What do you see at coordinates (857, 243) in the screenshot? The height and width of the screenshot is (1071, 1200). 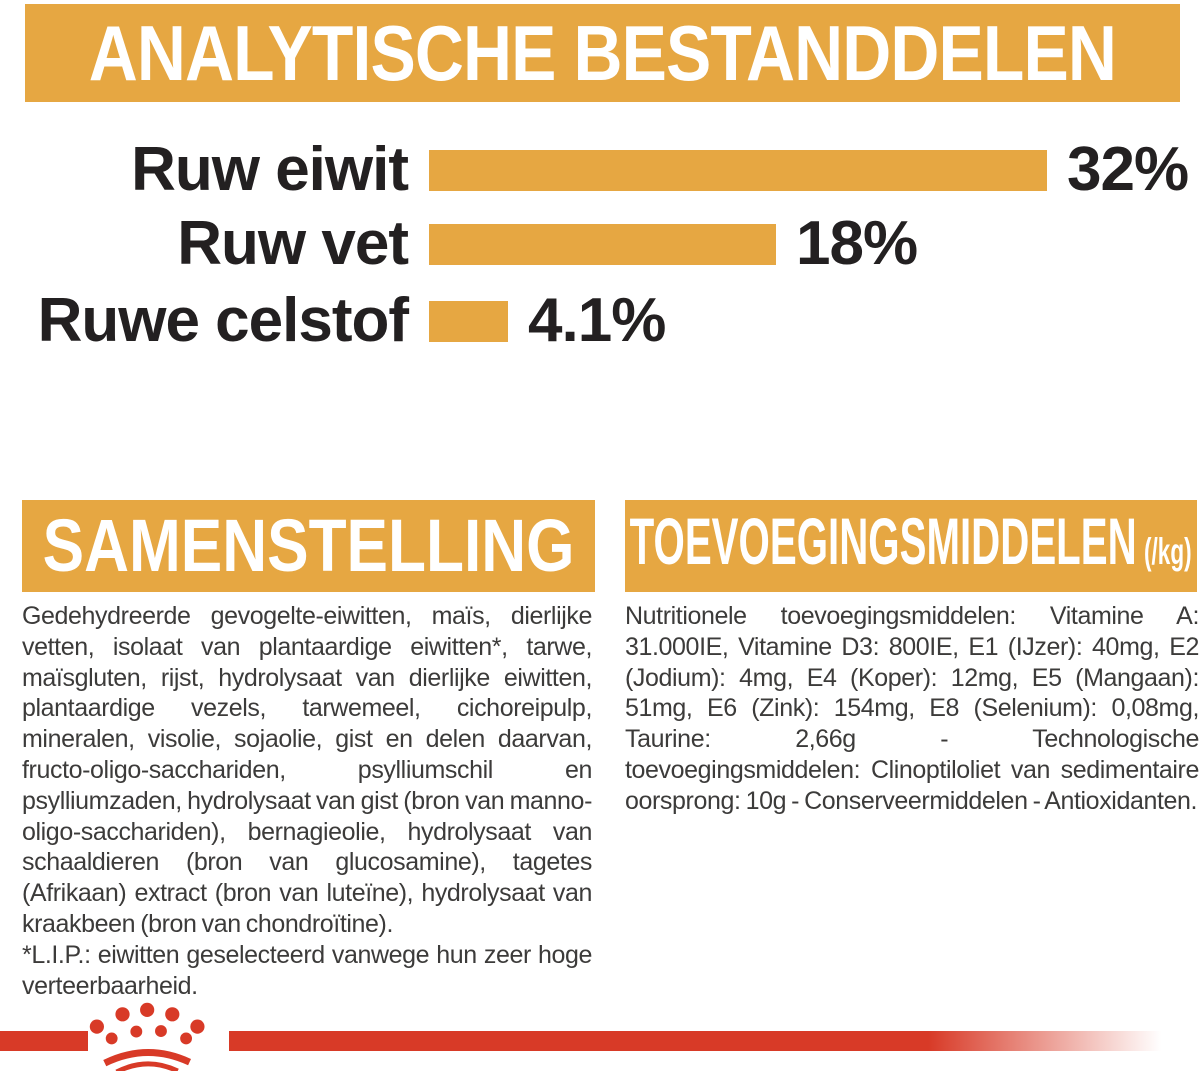 I see `chart-value-label: 18%` at bounding box center [857, 243].